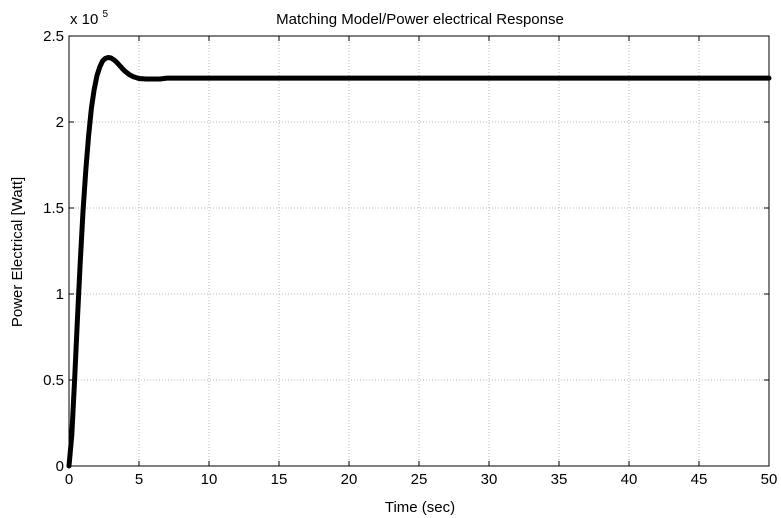  What do you see at coordinates (629, 479) in the screenshot?
I see `x-tick-label: 40` at bounding box center [629, 479].